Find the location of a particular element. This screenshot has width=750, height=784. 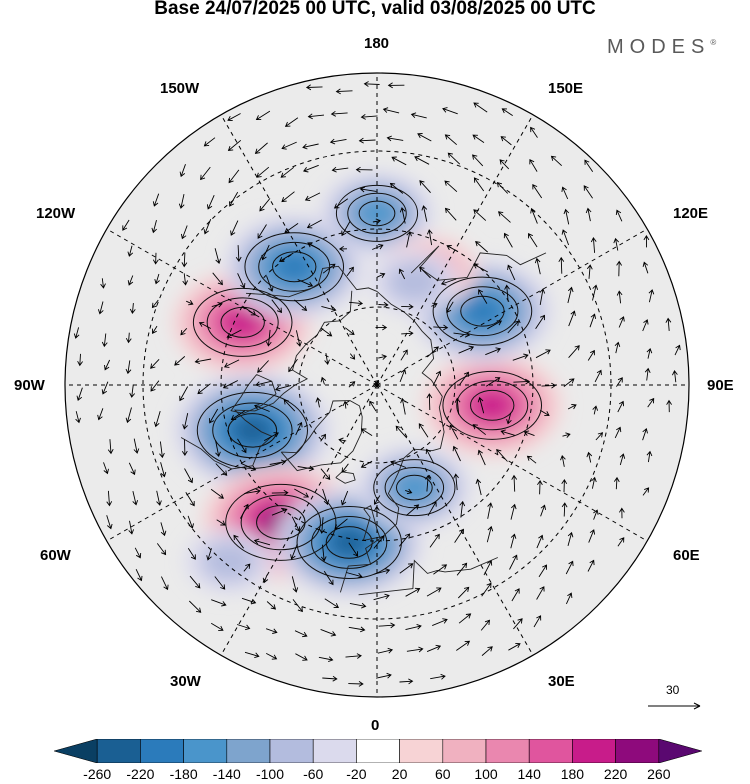

lon-label-150e: 150E is located at coordinates (566, 88).